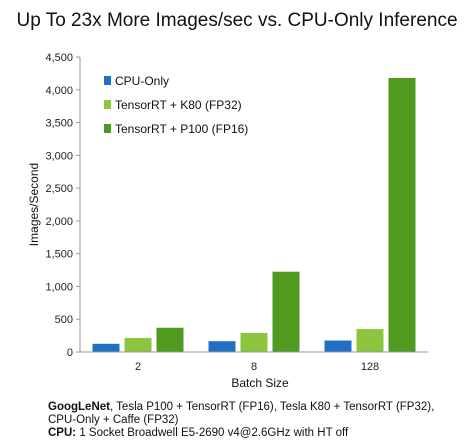  I want to click on footnote-cpu-label: CPU:, so click(62, 433).